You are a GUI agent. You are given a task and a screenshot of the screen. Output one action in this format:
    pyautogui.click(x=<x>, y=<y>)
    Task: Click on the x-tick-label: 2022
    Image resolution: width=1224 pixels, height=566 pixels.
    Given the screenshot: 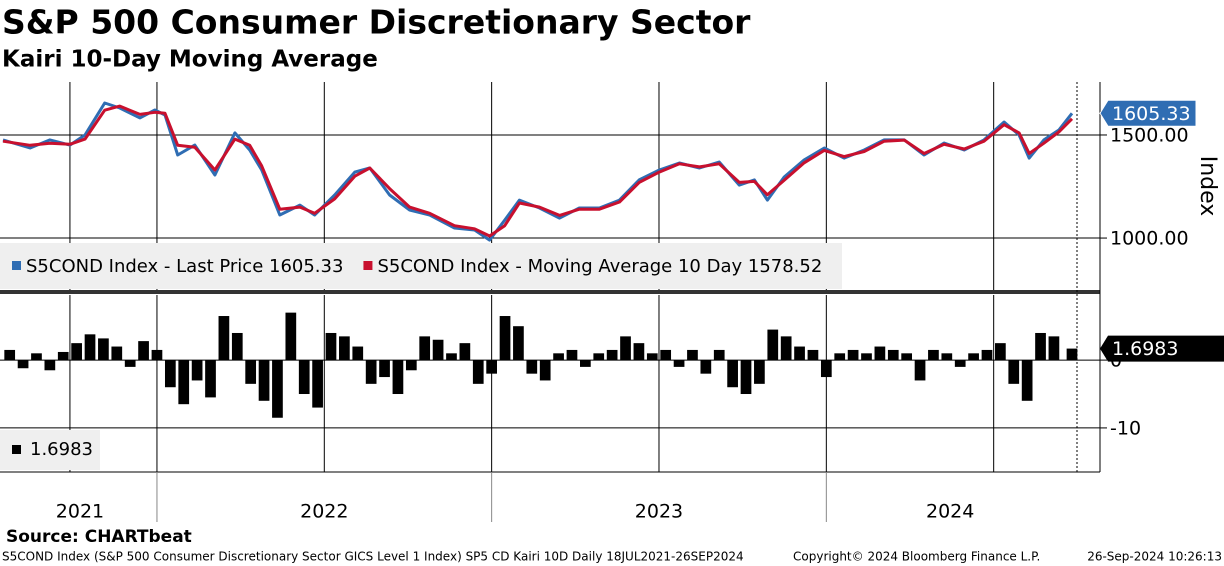 What is the action you would take?
    pyautogui.click(x=324, y=512)
    